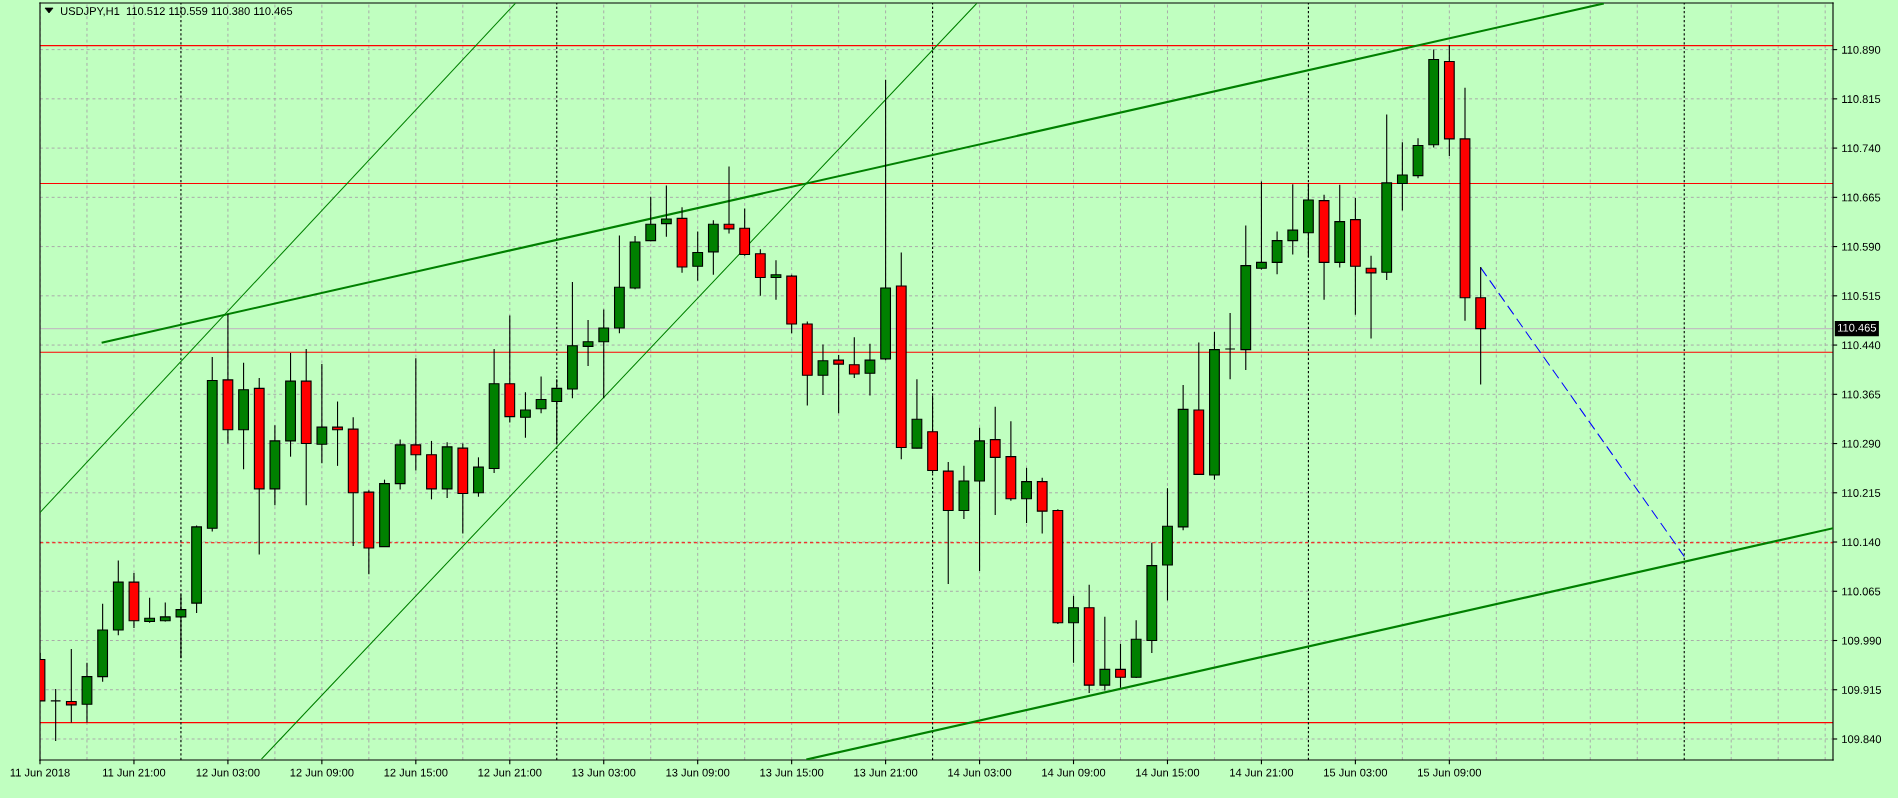  What do you see at coordinates (228, 772) in the screenshot?
I see `x-tick-label: 12 Jun 03:00` at bounding box center [228, 772].